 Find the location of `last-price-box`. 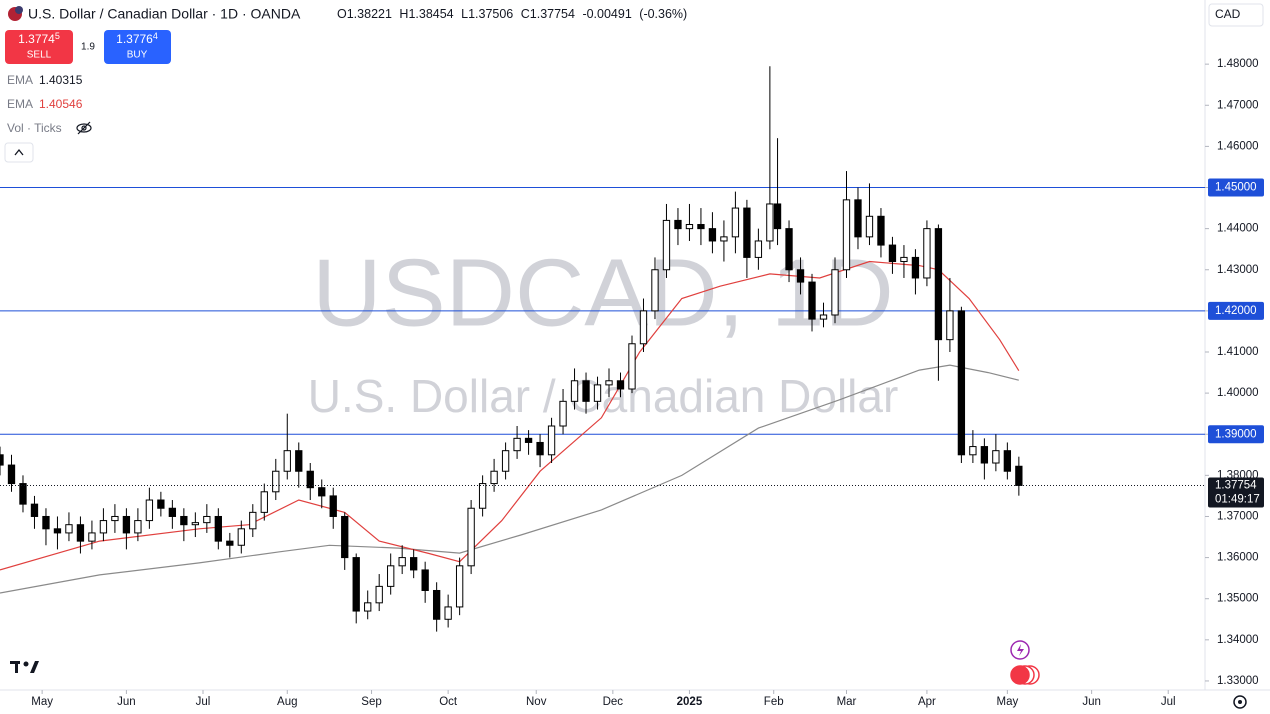

last-price-box is located at coordinates (1236, 492).